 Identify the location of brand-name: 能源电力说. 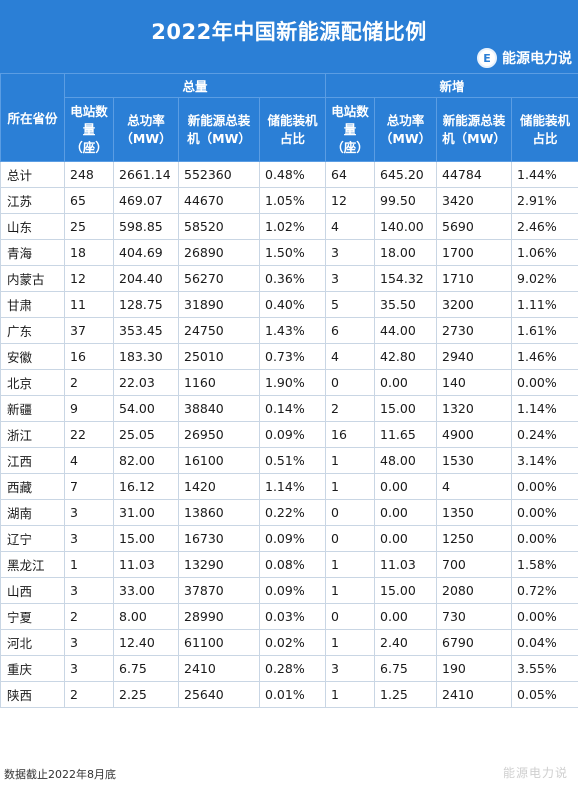
(537, 59).